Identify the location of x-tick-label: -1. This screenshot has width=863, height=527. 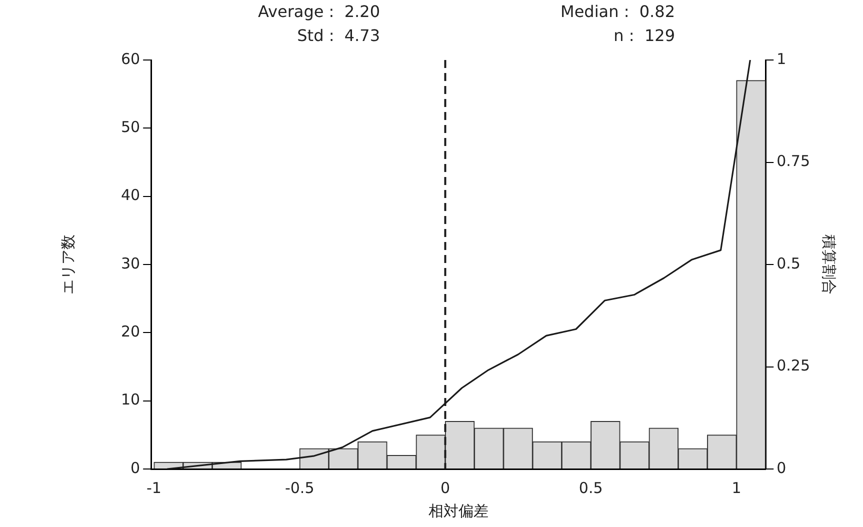
(154, 487).